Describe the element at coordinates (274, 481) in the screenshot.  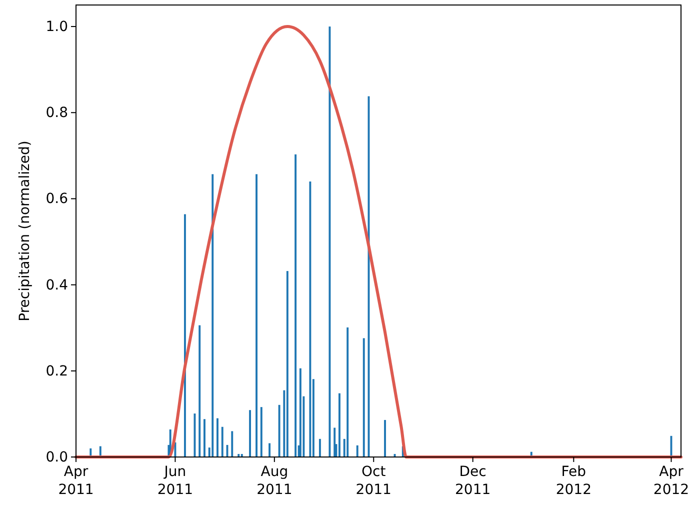
I see `x-tick-label: Aug 2011` at that location.